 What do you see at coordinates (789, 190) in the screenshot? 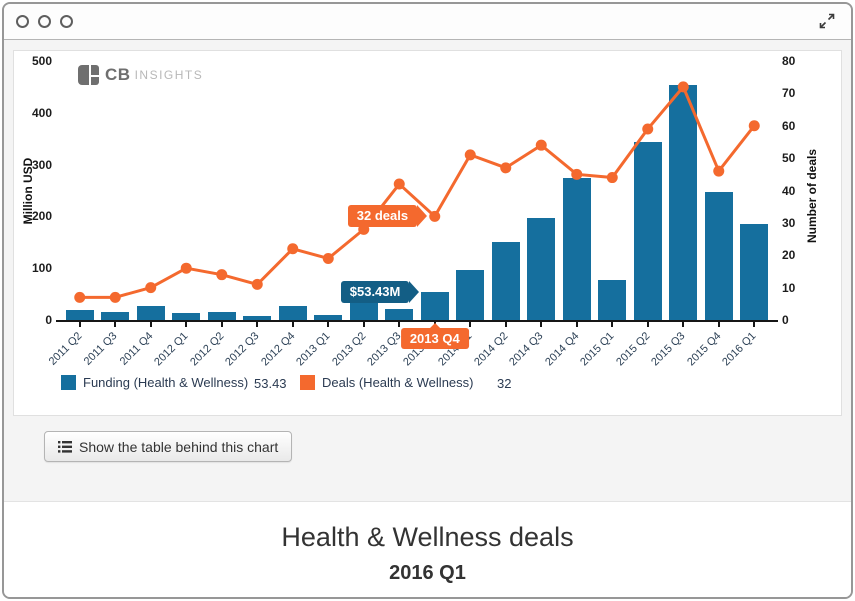
I see `right-axis-tick-label: 40` at bounding box center [789, 190].